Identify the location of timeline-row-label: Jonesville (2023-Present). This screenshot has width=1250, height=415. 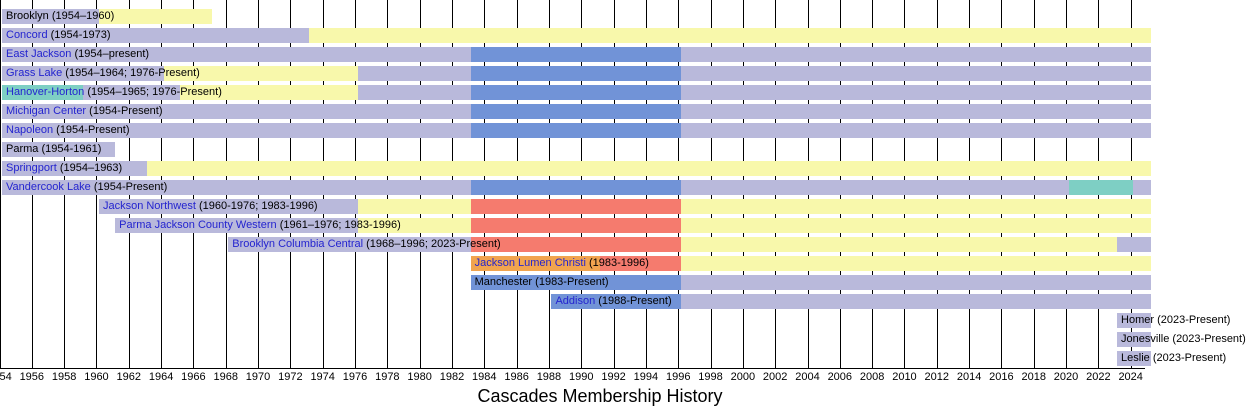
(1183, 339).